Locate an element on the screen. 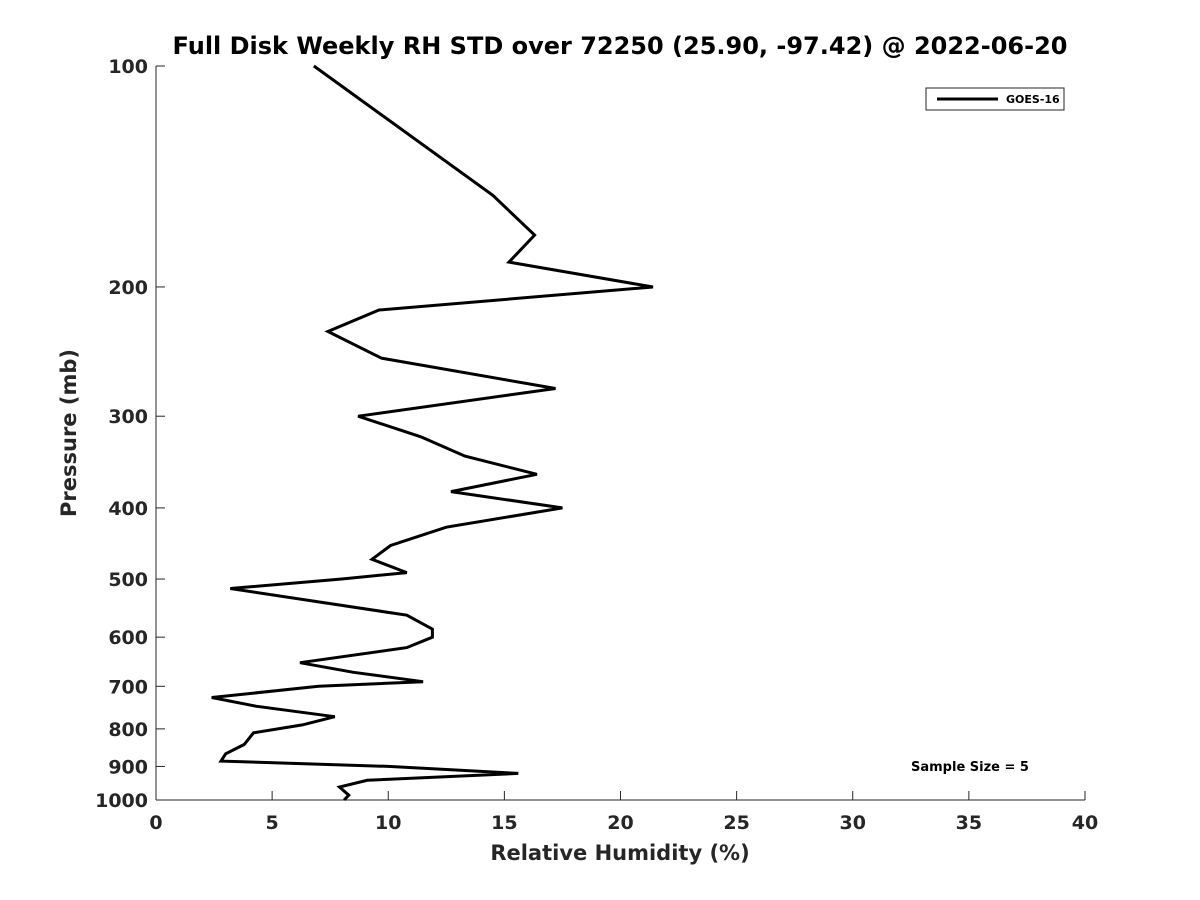 This screenshot has width=1200, height=900. x-tick-label: 0 is located at coordinates (155, 823).